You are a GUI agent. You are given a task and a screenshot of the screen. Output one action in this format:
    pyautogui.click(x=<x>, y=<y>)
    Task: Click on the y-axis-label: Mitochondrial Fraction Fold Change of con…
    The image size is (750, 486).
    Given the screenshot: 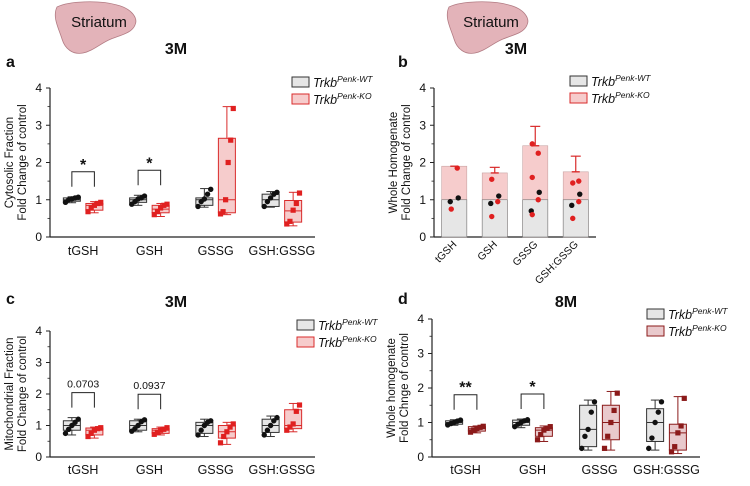 What is the action you would take?
    pyautogui.click(x=16, y=394)
    